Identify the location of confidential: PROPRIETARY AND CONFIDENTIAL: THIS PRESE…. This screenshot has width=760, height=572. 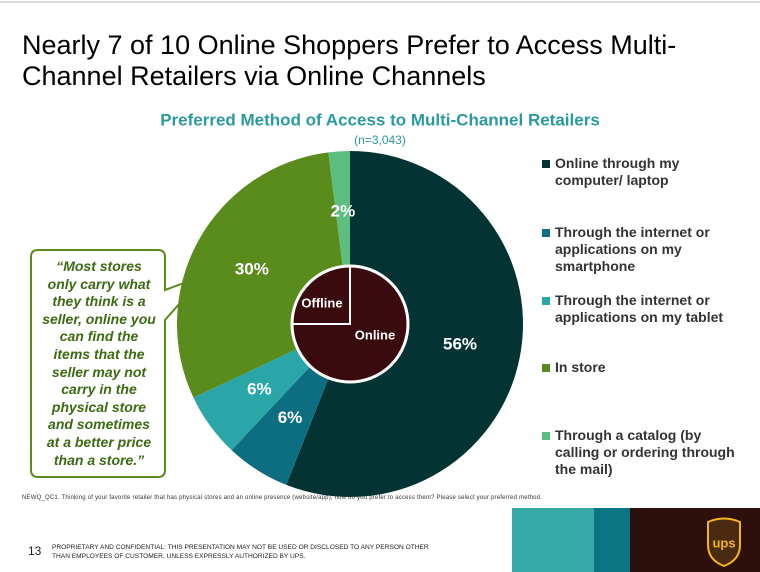
(240, 552).